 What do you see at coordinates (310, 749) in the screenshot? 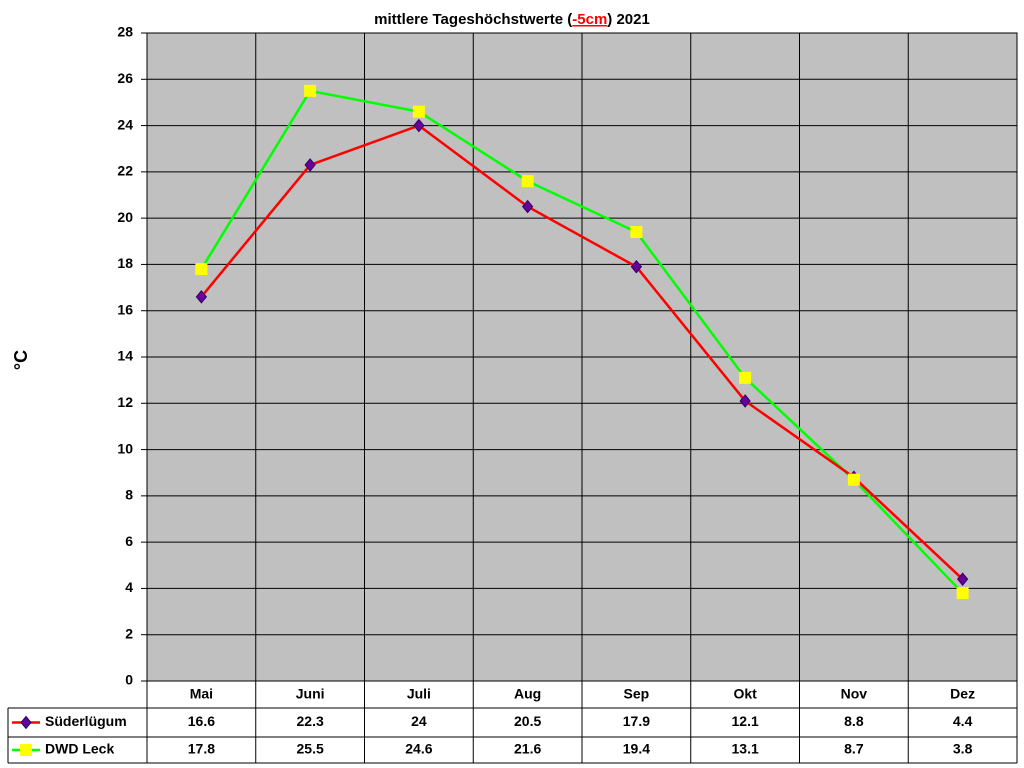
I see `table-value: 25.5` at bounding box center [310, 749].